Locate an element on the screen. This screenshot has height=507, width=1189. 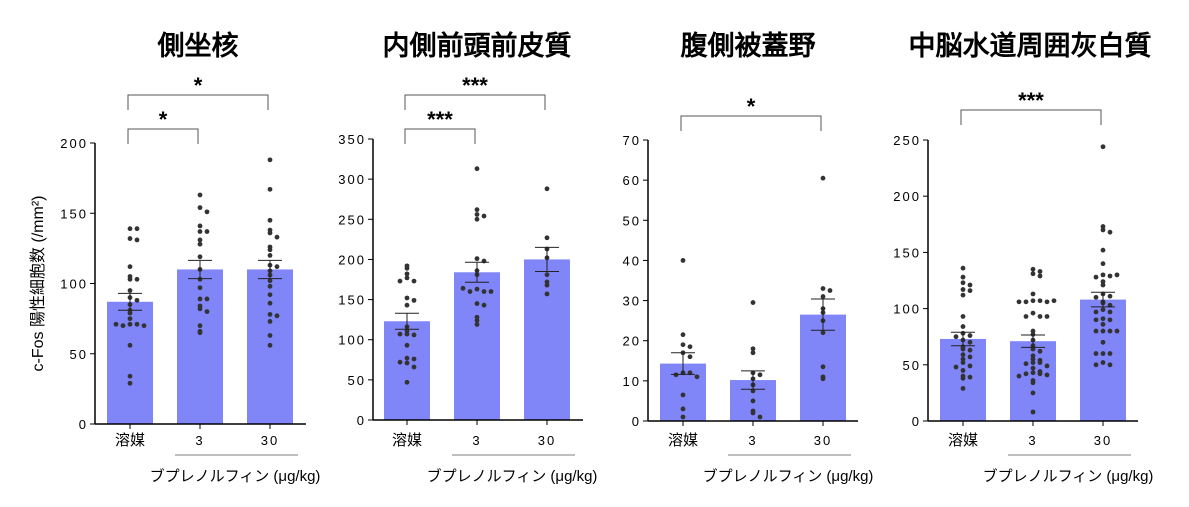
y-axis-label: c-Fos 陽性細胞数 (/mm²) is located at coordinates (38, 284).